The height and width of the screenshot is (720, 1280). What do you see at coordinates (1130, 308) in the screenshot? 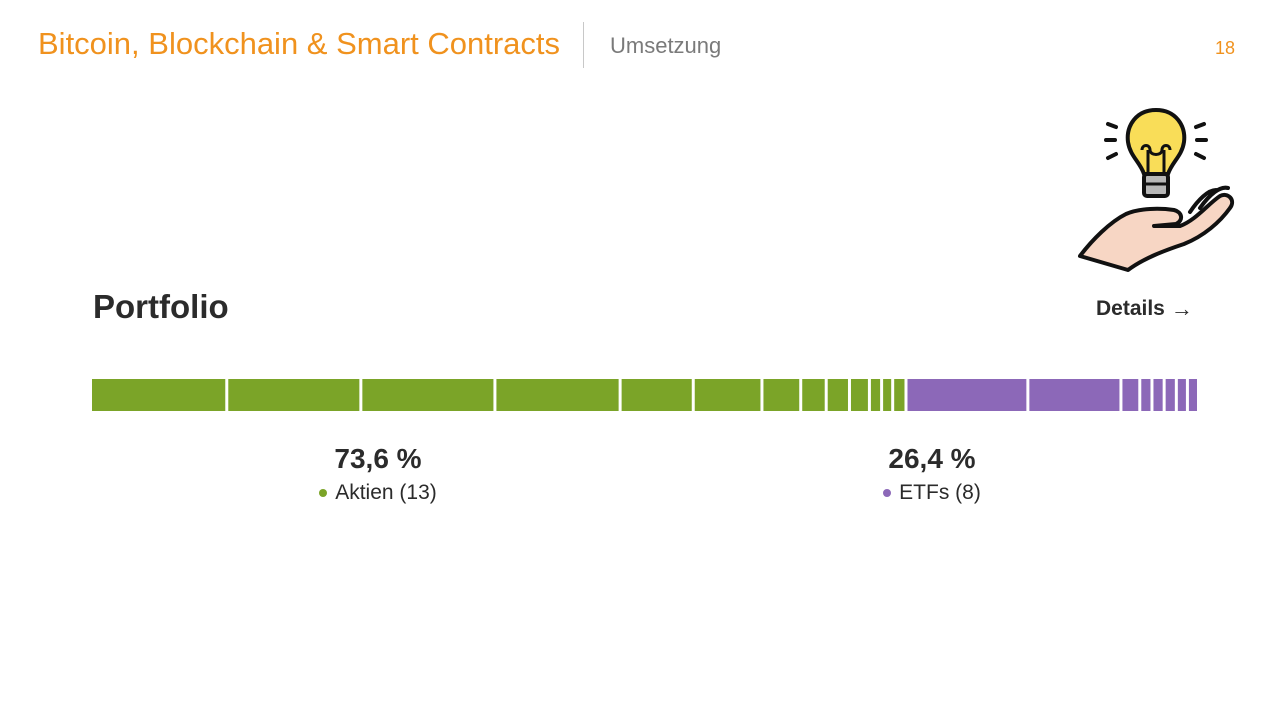
I see `details-label: Details` at bounding box center [1130, 308].